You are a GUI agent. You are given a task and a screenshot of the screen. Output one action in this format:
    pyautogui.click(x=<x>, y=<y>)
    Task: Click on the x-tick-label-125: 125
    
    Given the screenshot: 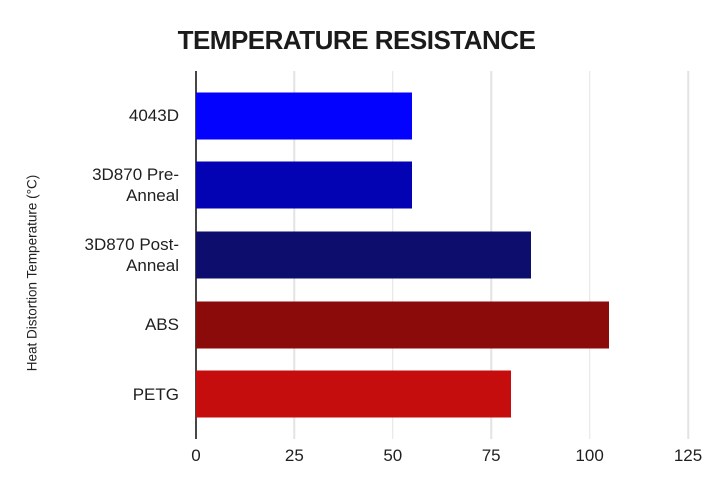 What is the action you would take?
    pyautogui.click(x=688, y=455)
    